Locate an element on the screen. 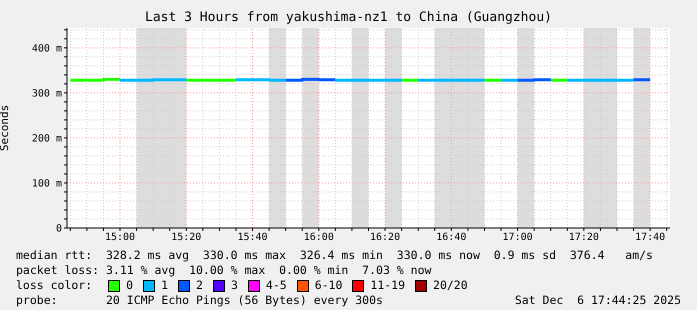  x-tick-label: 17:20 is located at coordinates (583, 238).